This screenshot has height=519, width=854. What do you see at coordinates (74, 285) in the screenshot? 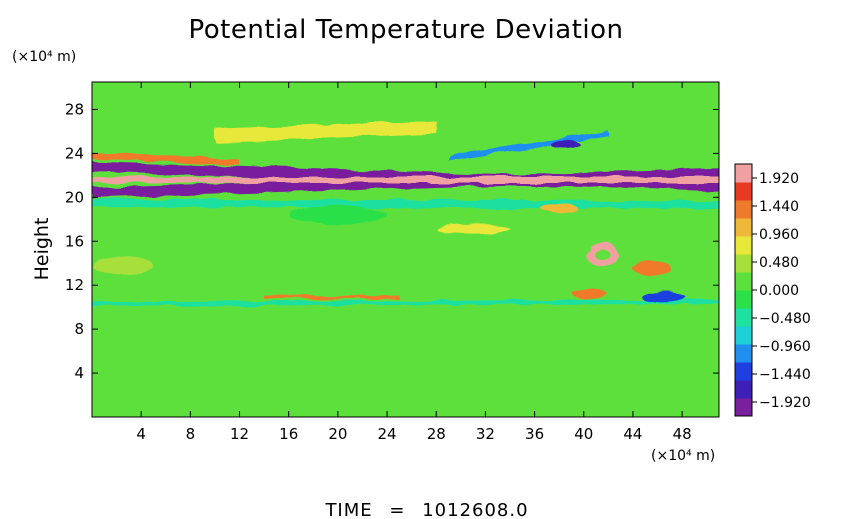
I see `y-tick-label: 12` at bounding box center [74, 285].